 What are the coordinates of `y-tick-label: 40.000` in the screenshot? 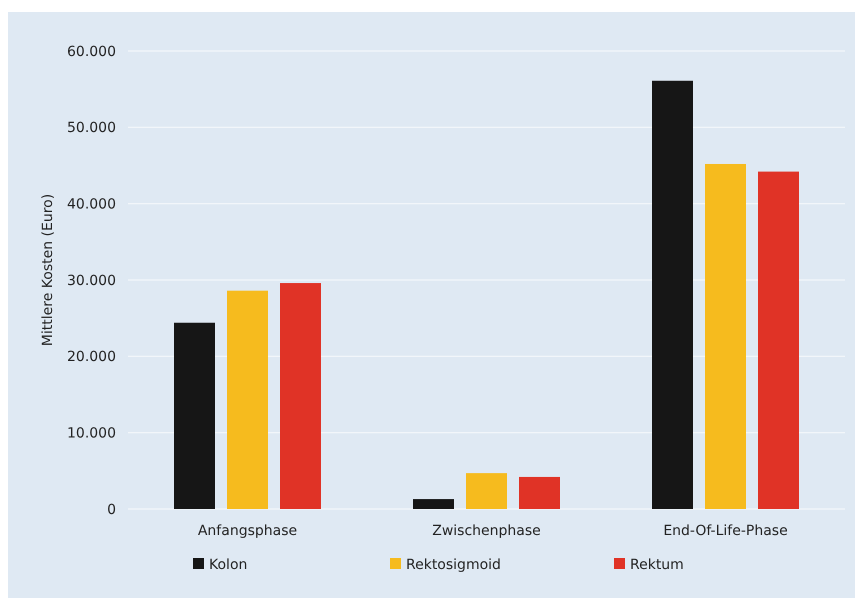 It's located at (91, 204).